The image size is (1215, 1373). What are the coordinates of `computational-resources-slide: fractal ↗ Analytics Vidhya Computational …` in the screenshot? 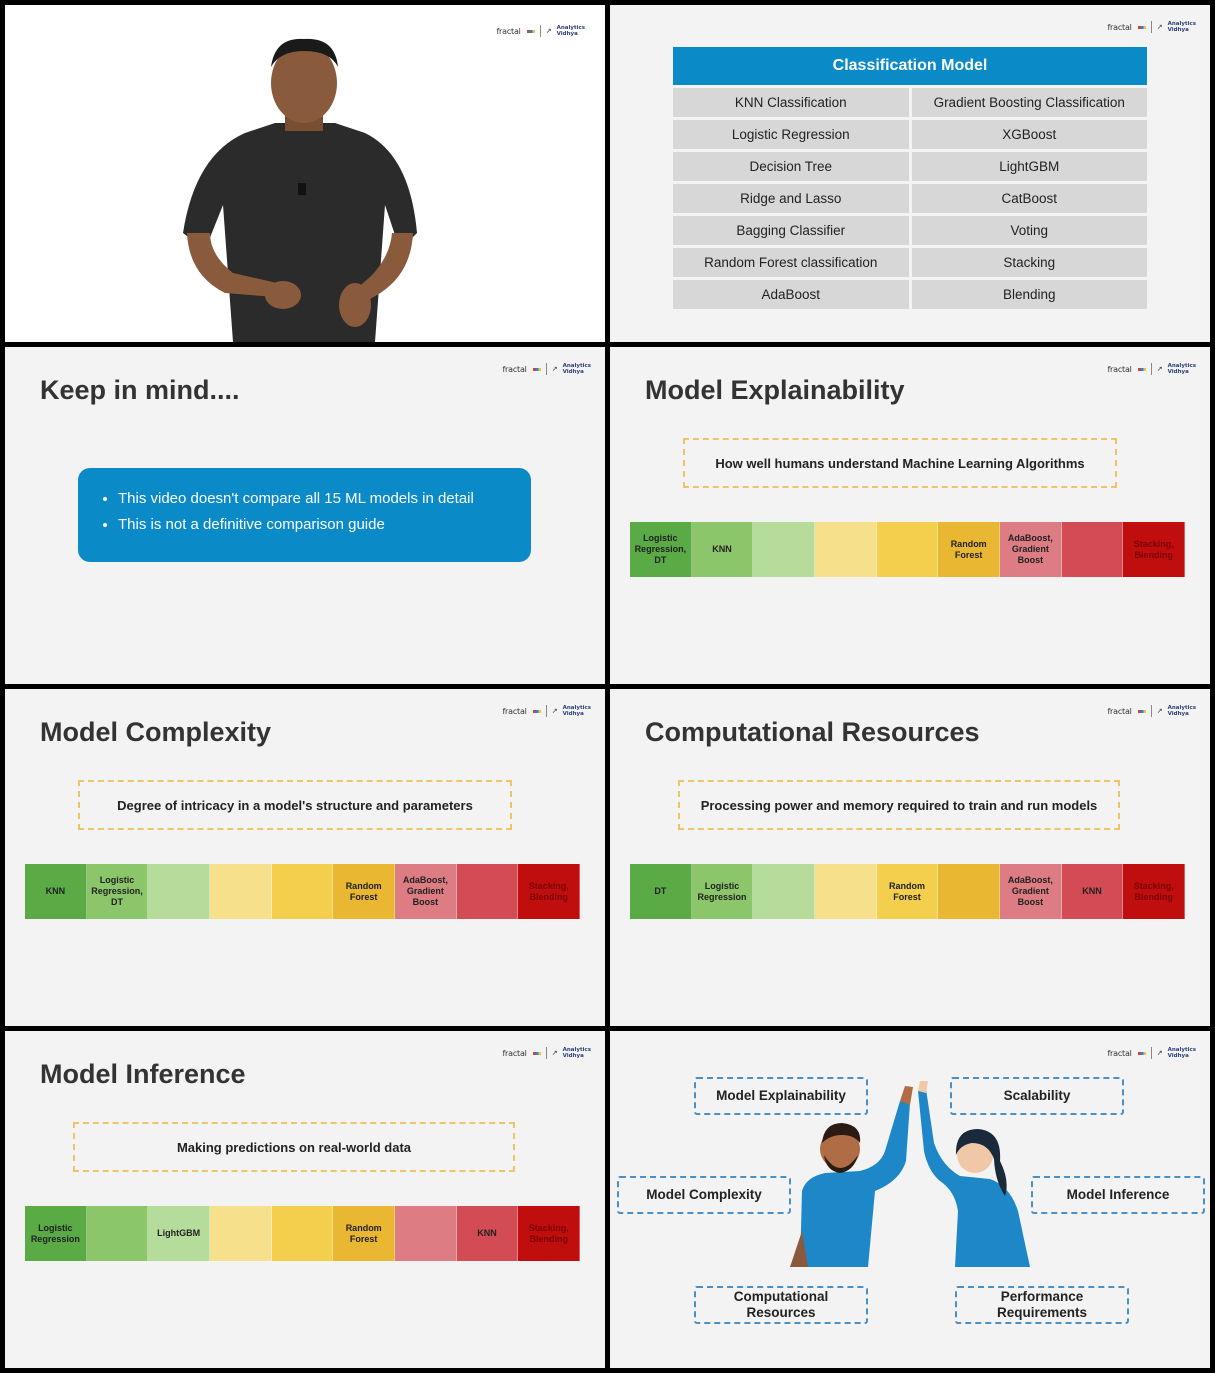 It's located at (910, 857).